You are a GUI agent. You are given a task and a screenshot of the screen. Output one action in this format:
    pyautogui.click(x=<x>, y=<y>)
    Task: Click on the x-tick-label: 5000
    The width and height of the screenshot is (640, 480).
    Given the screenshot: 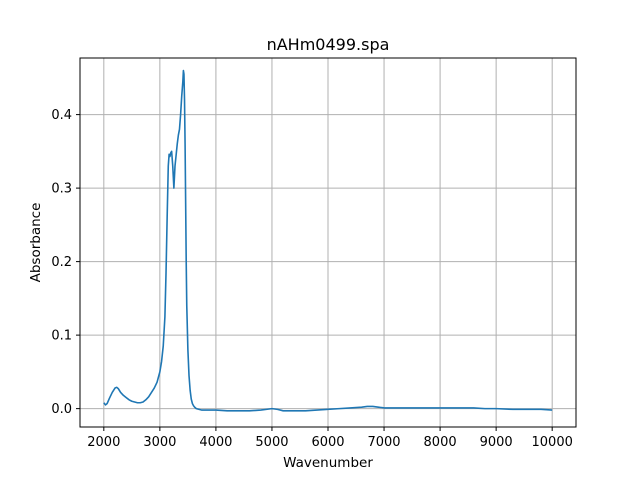 What is the action you would take?
    pyautogui.click(x=271, y=442)
    